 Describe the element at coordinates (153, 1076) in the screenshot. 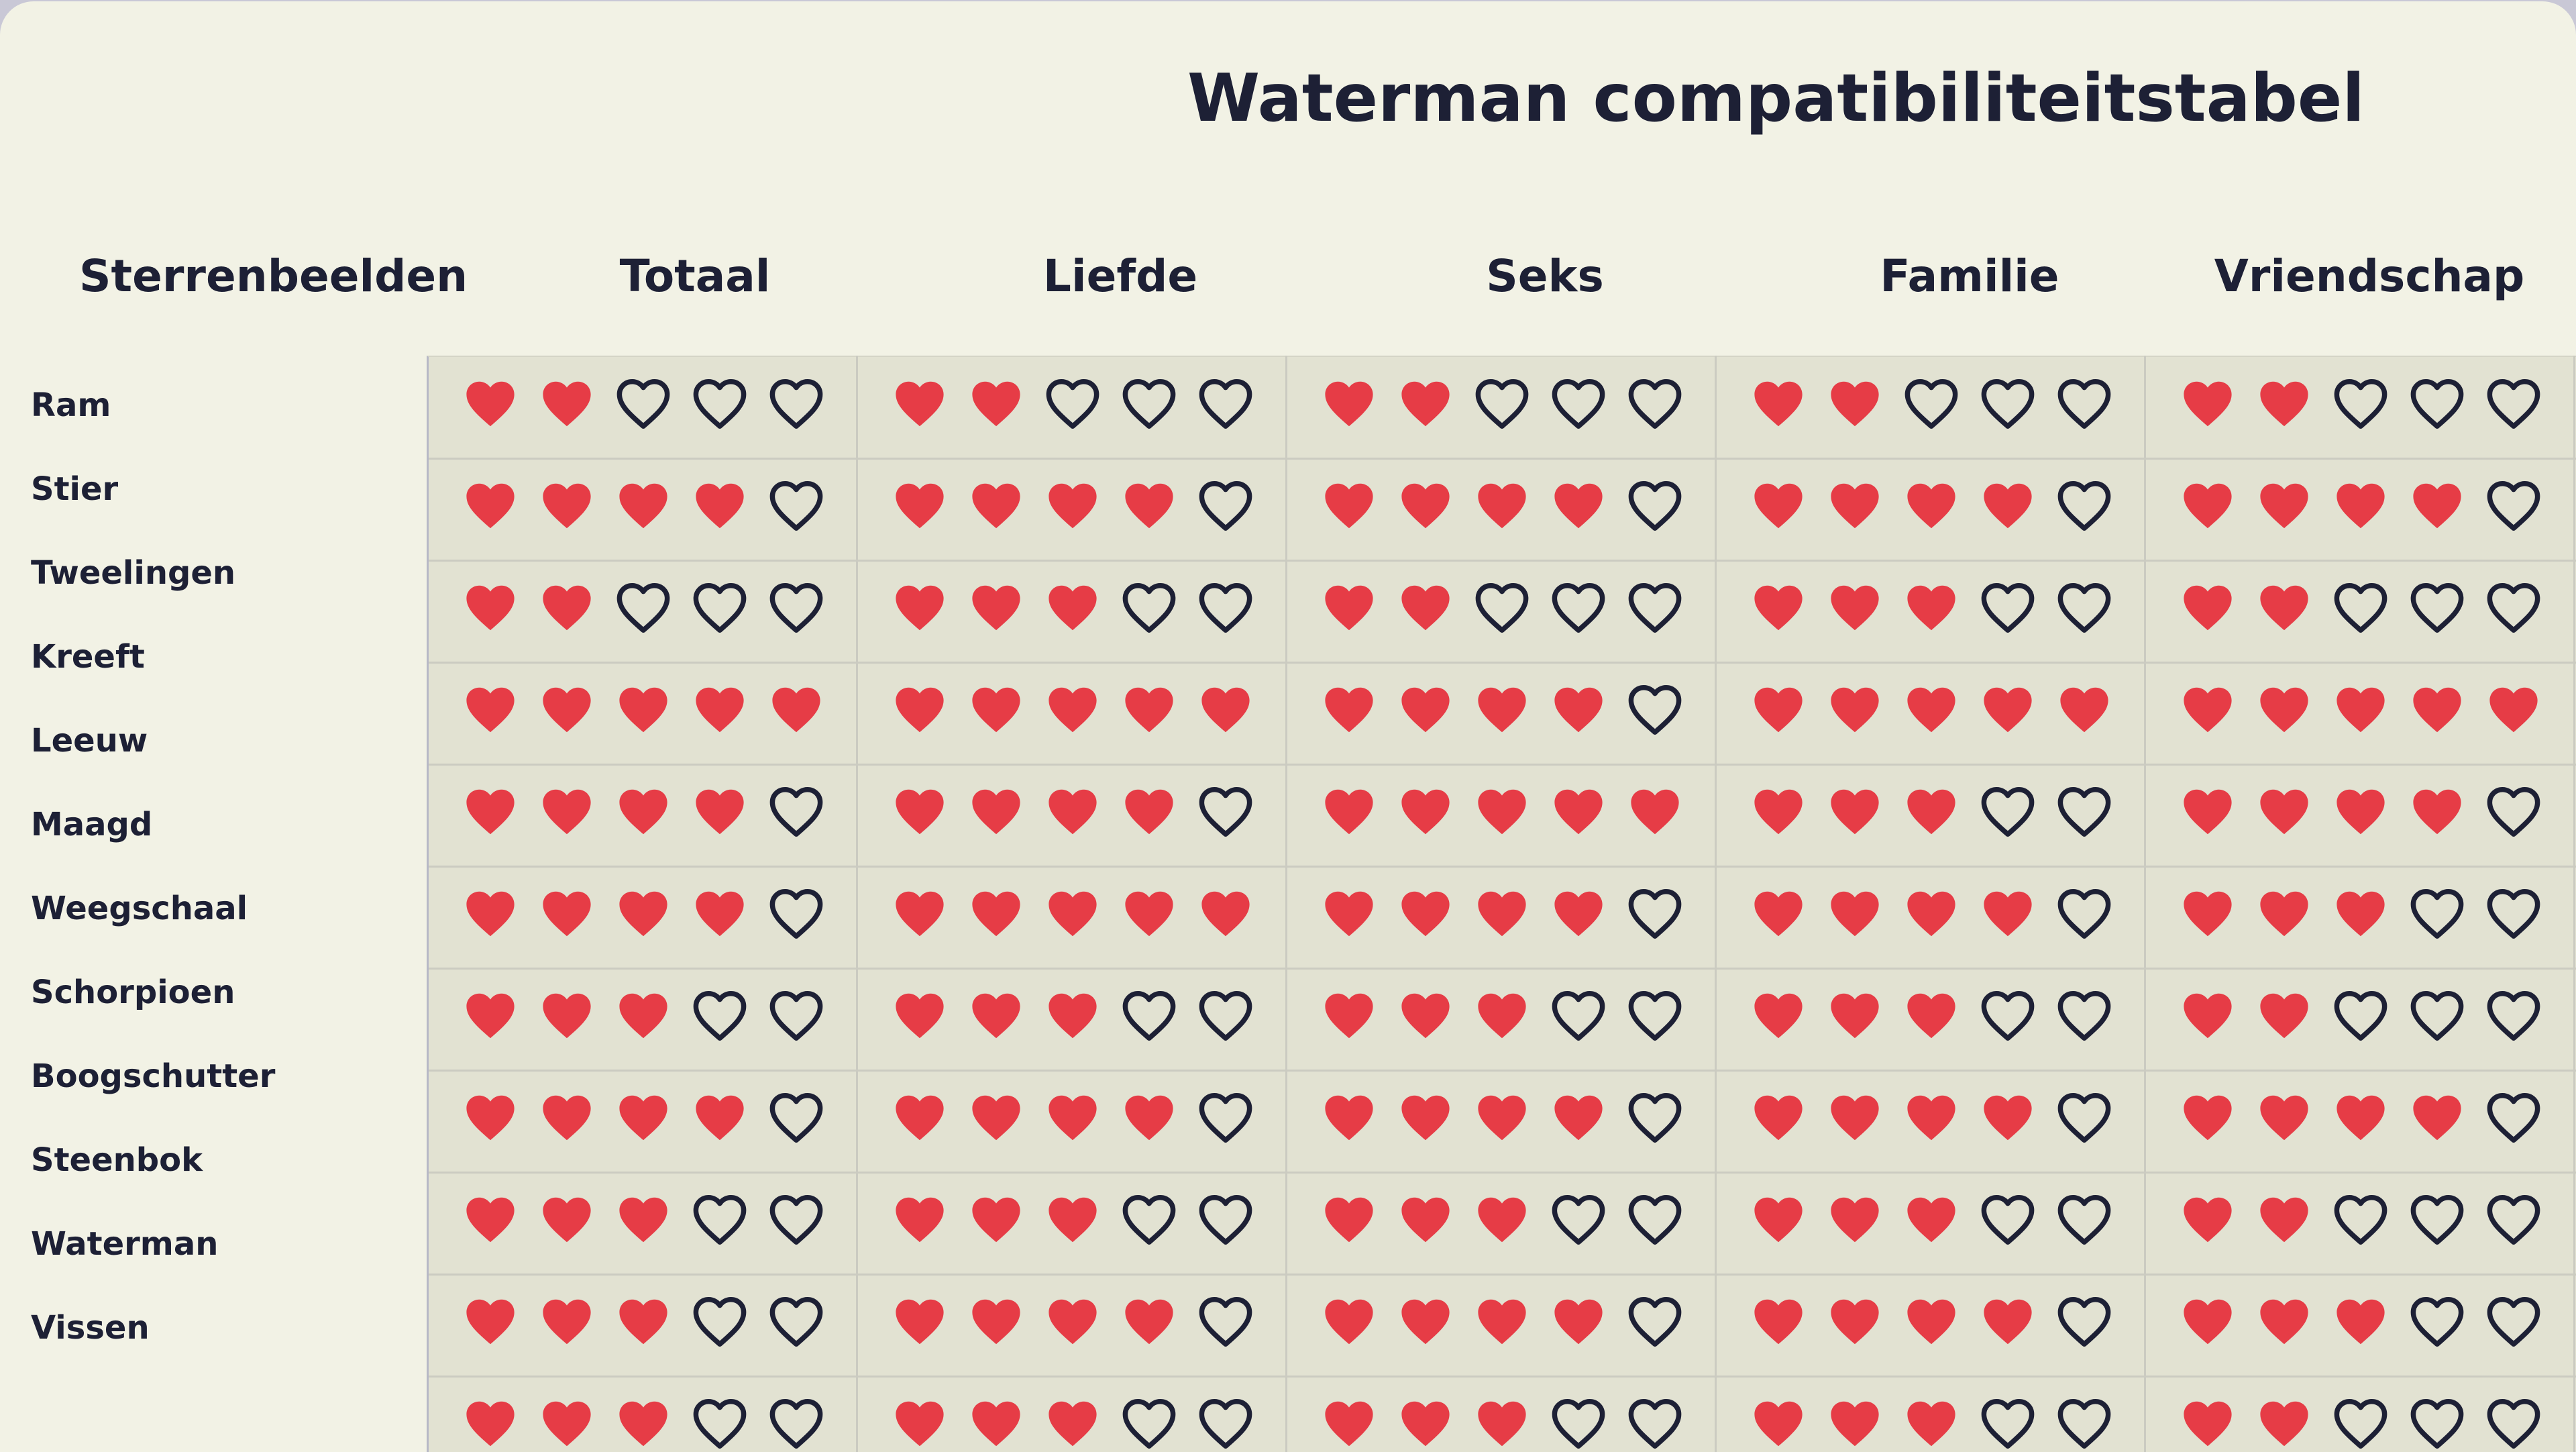

I see `sign-label-boogschutter: Boogschutter` at that location.